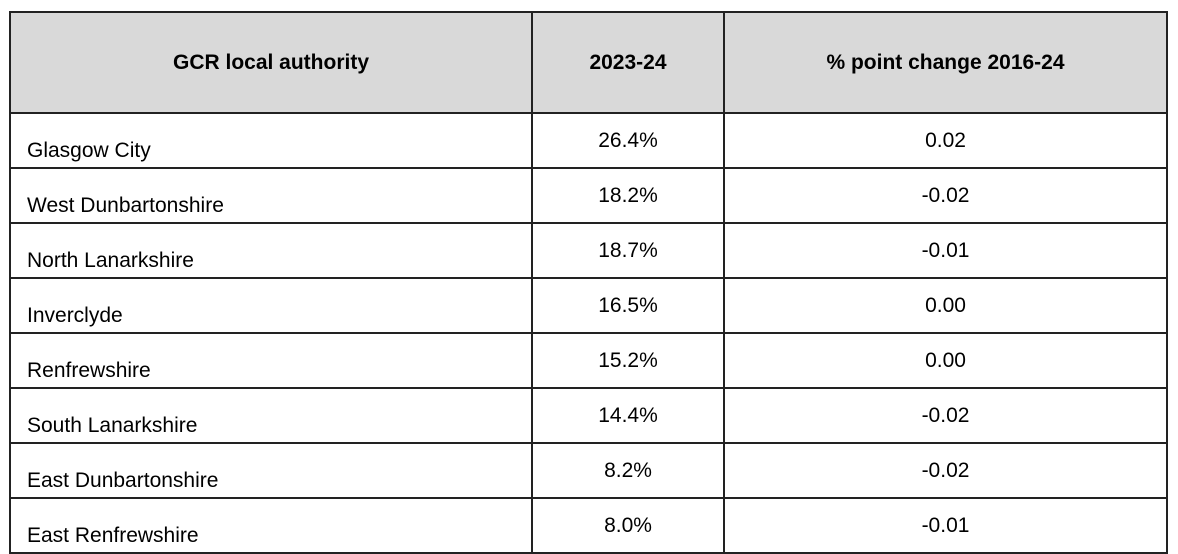  Describe the element at coordinates (271, 195) in the screenshot. I see `cell-local-authority: West Dunbartonshire` at that location.